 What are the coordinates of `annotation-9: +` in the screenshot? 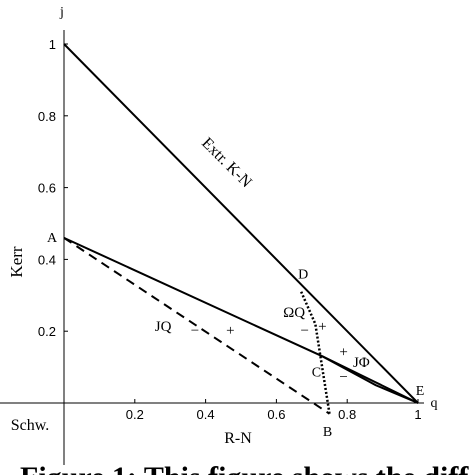 It's located at (343, 352).